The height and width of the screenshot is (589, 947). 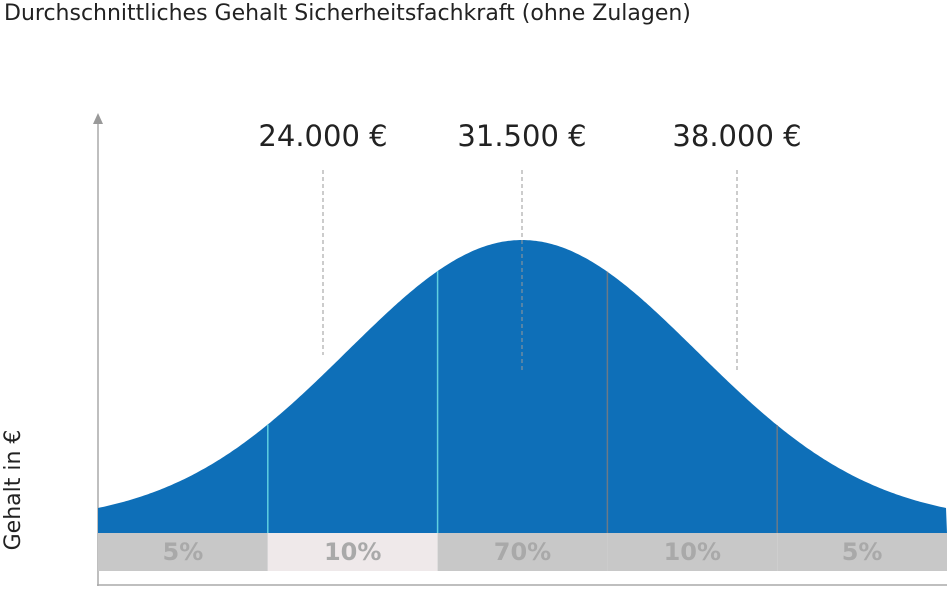 I want to click on y-axis-arrow, so click(x=98, y=118).